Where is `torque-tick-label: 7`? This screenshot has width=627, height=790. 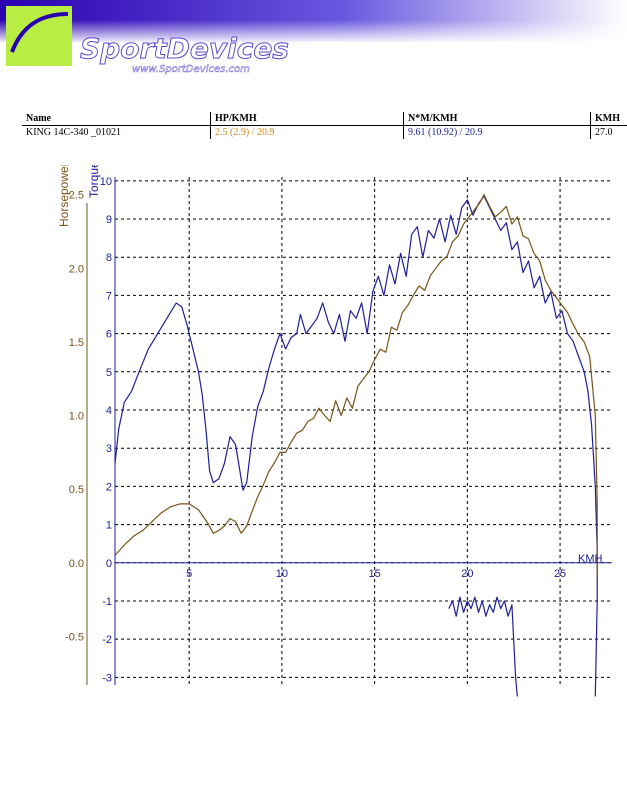
torque-tick-label: 7 is located at coordinates (109, 296).